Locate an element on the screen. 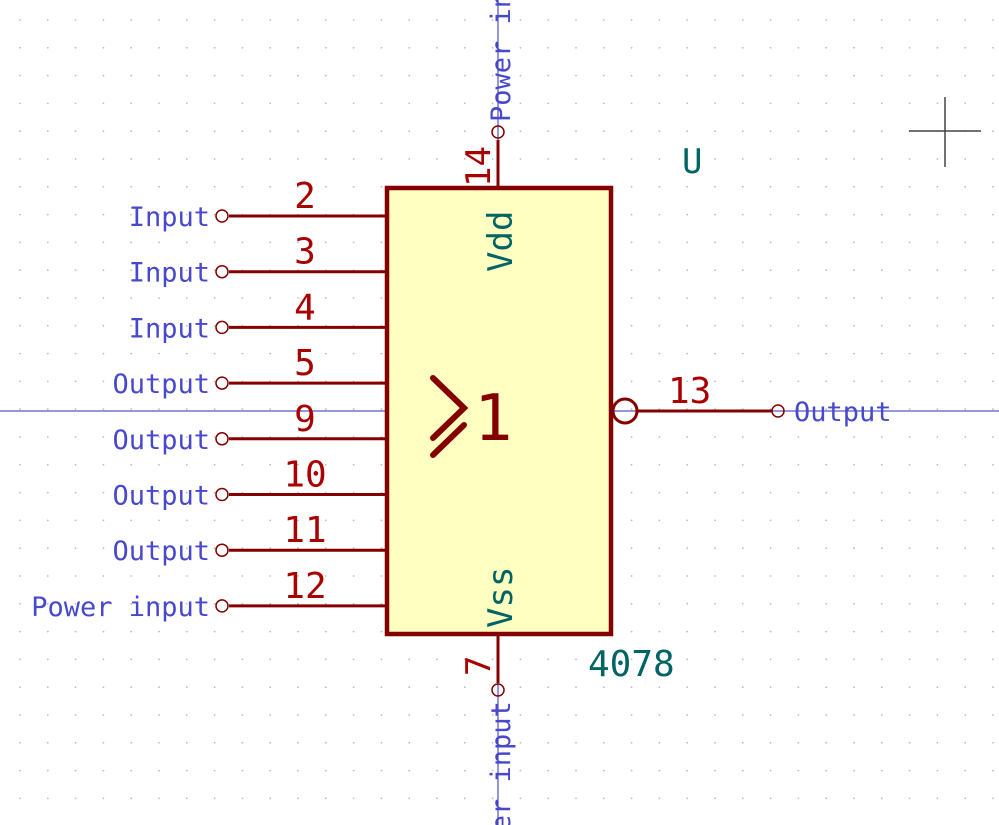 This screenshot has width=999, height=825. pin-bottom-connection-point is located at coordinates (498, 690).